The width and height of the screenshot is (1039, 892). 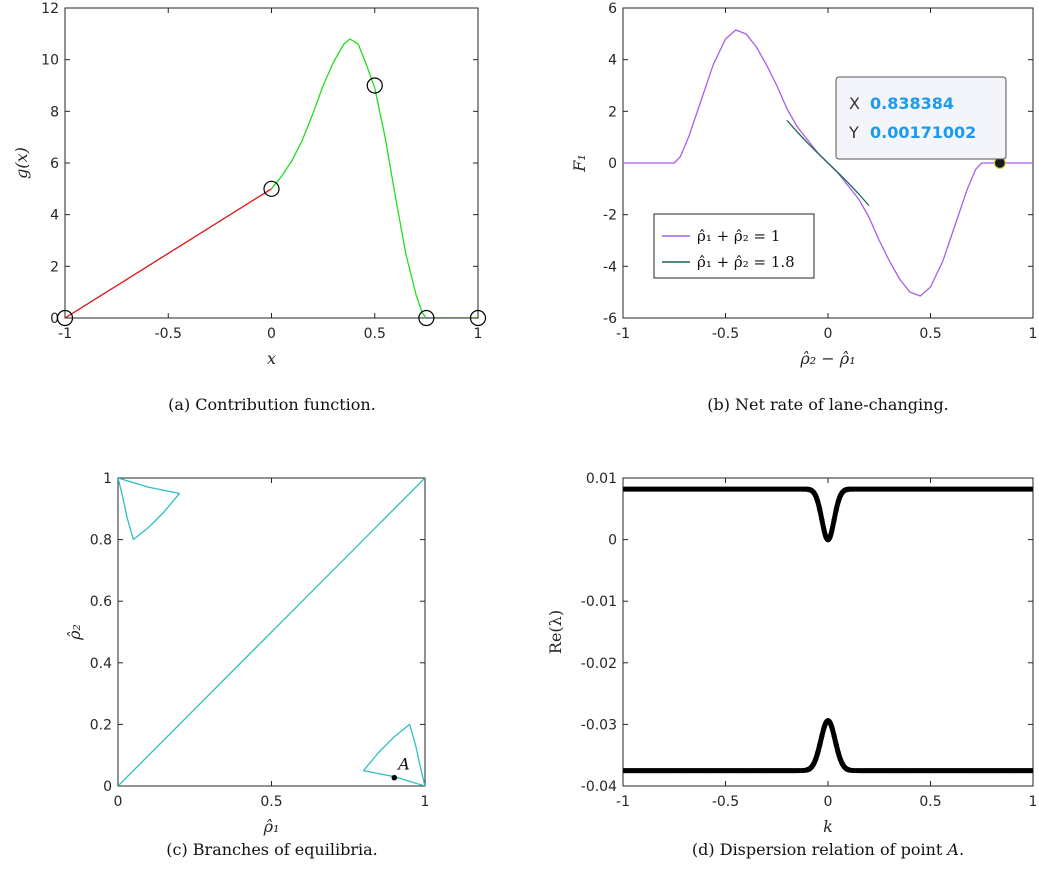 What do you see at coordinates (601, 479) in the screenshot?
I see `y-tick-label: 0.01` at bounding box center [601, 479].